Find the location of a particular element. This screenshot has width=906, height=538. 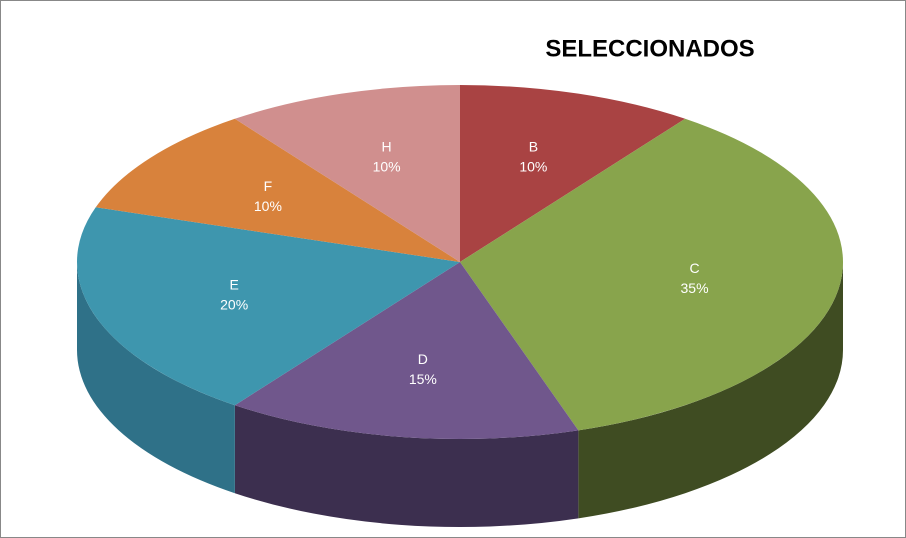

slice-category-label: H is located at coordinates (387, 146).